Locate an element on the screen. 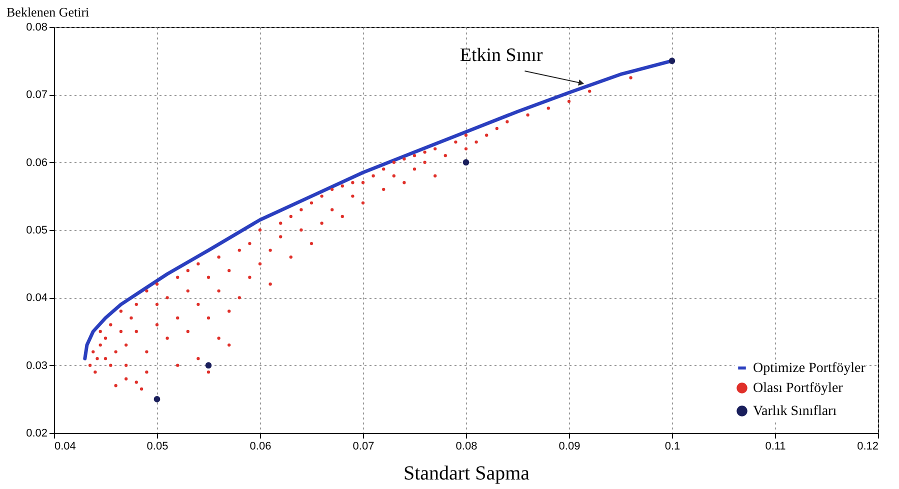 Image resolution: width=899 pixels, height=489 pixels. x-tick-label: 0.12 is located at coordinates (867, 446).